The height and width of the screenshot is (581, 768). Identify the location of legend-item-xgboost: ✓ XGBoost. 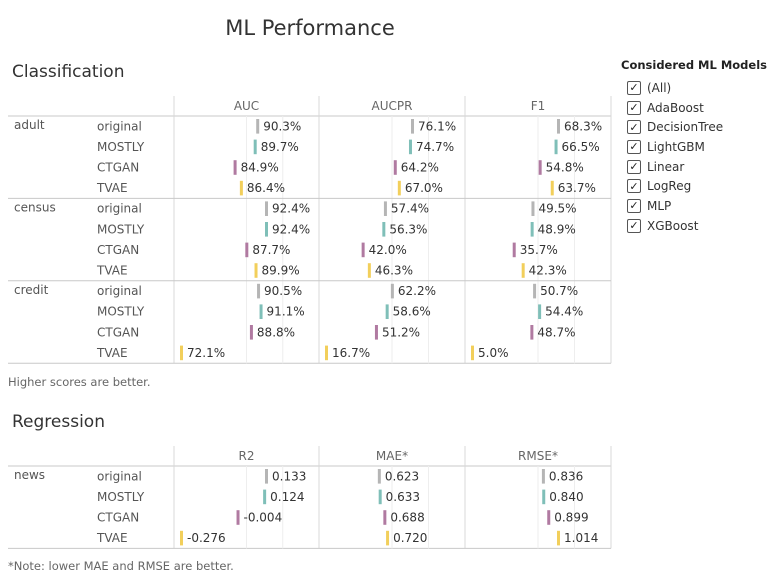
(694, 226).